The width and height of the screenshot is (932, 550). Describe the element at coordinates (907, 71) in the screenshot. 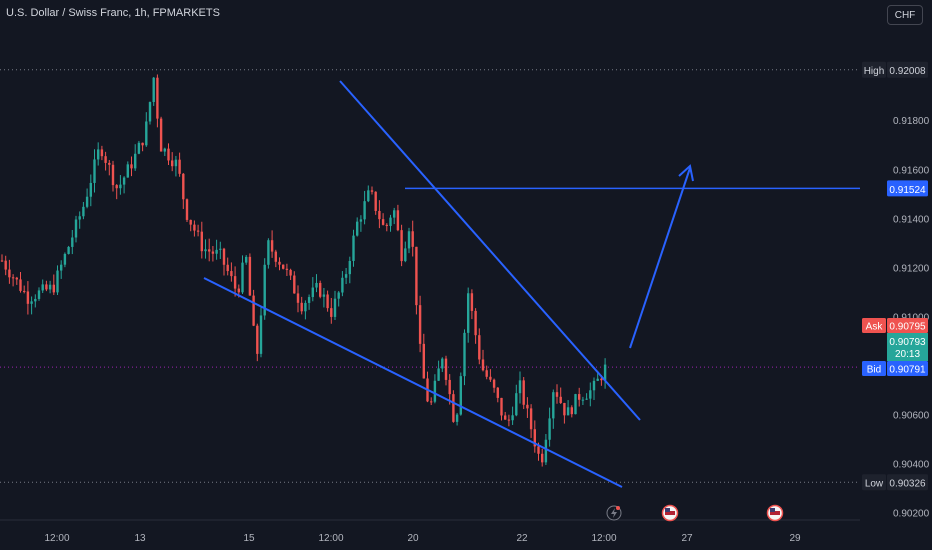

I see `high-value: 0.92008` at that location.